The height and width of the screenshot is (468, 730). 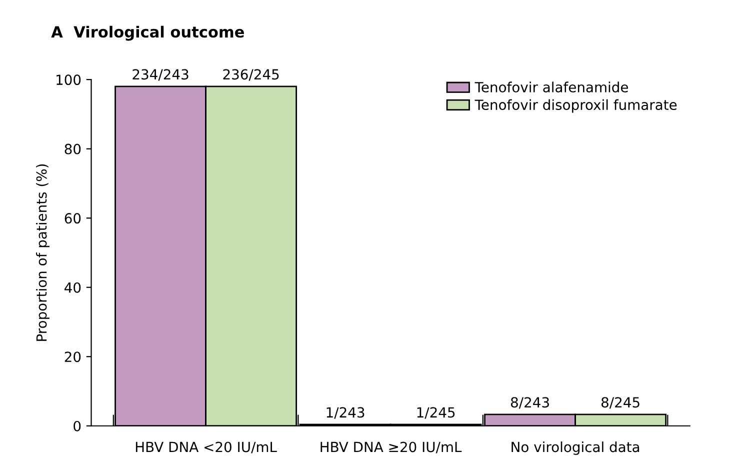 I want to click on data-label: 1/245, so click(x=436, y=413).